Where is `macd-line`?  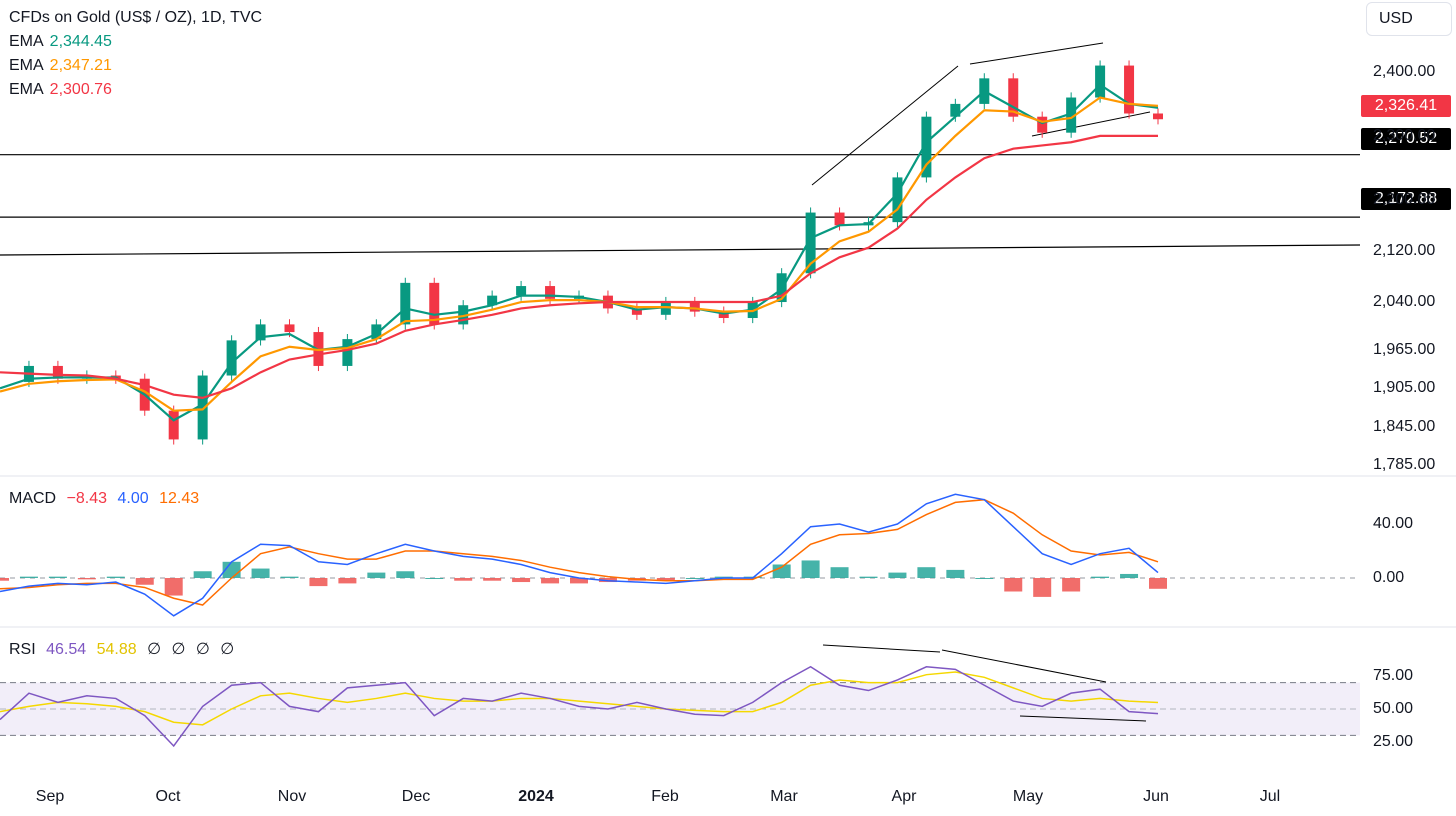 macd-line is located at coordinates (579, 555).